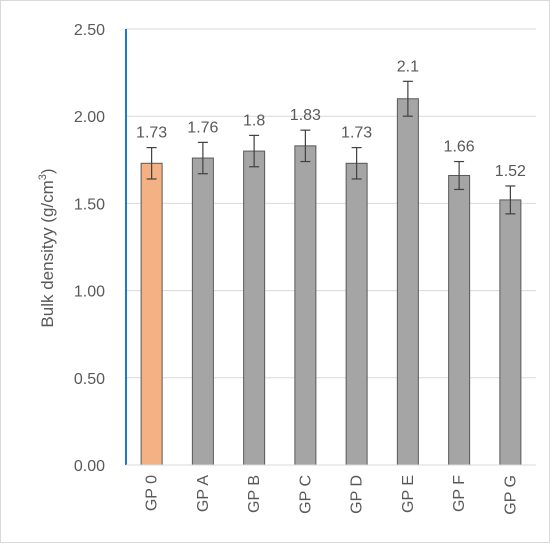 The height and width of the screenshot is (547, 550). I want to click on y-tick-label: 1.50, so click(89, 204).